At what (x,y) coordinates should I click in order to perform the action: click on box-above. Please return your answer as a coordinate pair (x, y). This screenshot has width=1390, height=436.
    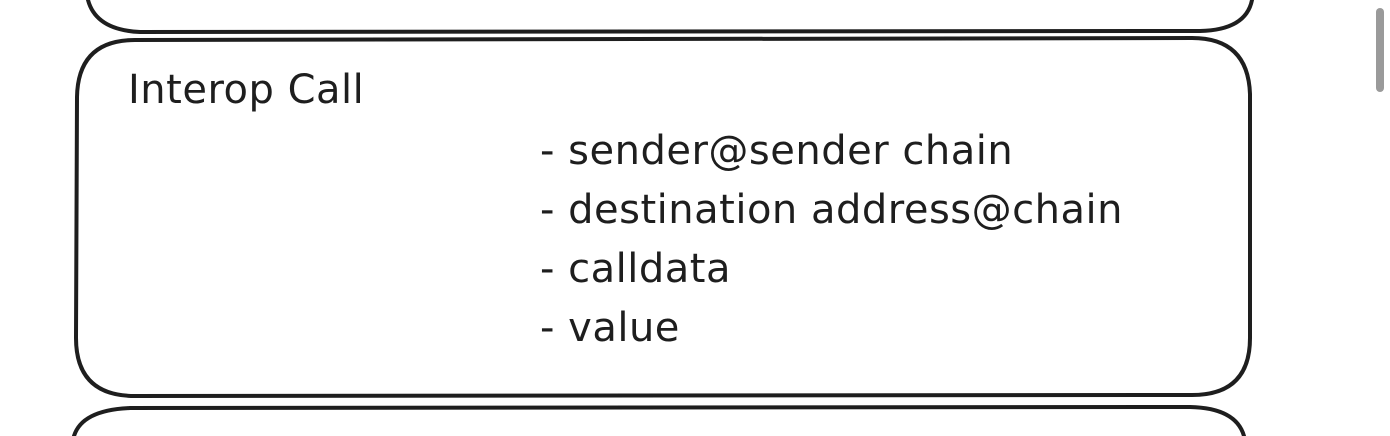
    Looking at the image, I should click on (670, 17).